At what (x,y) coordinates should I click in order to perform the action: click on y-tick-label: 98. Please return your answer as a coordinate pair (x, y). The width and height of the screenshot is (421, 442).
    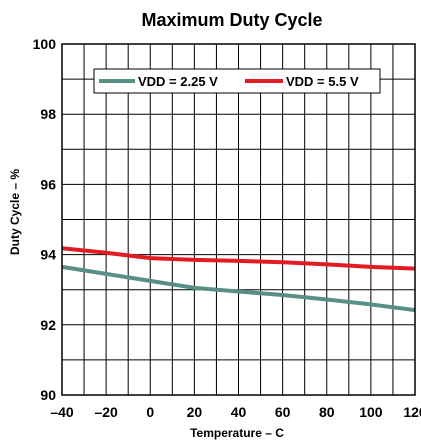
    Looking at the image, I should click on (48, 114).